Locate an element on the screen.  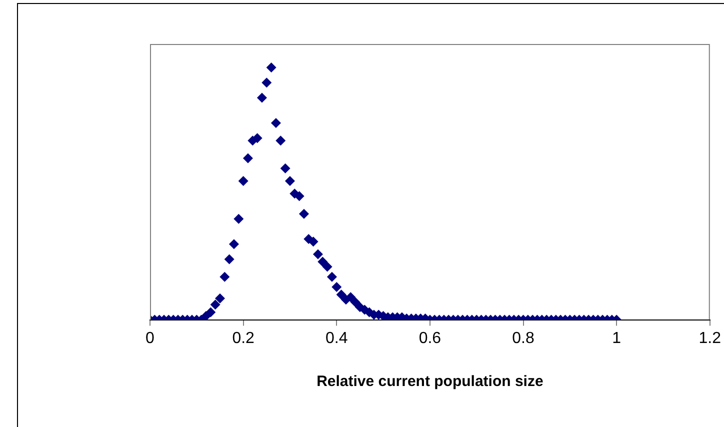
x-tick-label: 0.6 is located at coordinates (430, 338).